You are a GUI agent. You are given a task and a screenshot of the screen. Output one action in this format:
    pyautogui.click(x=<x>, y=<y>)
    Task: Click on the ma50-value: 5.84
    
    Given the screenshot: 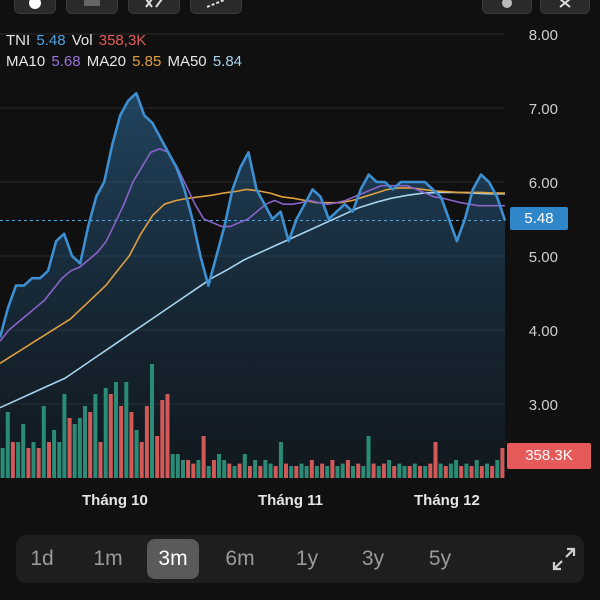 What is the action you would take?
    pyautogui.click(x=227, y=61)
    